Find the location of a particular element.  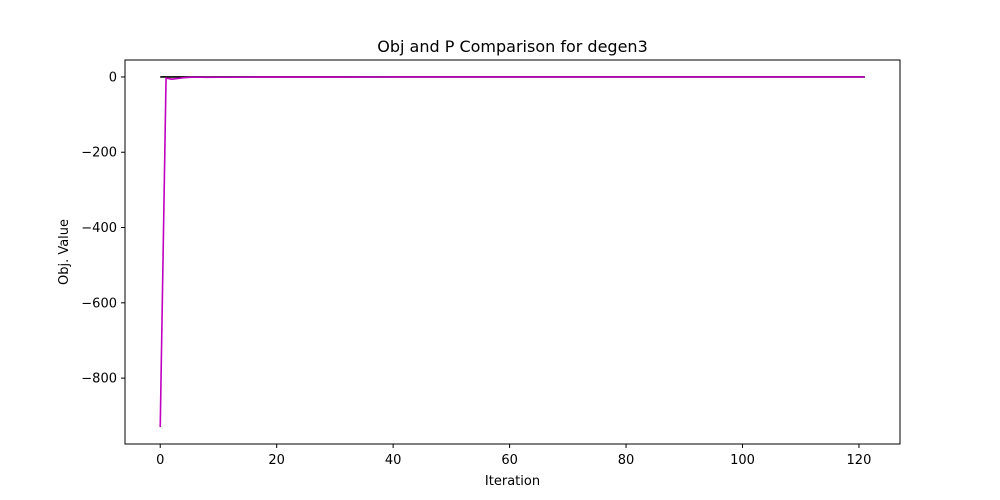

x-tick-label: 60 is located at coordinates (509, 460).